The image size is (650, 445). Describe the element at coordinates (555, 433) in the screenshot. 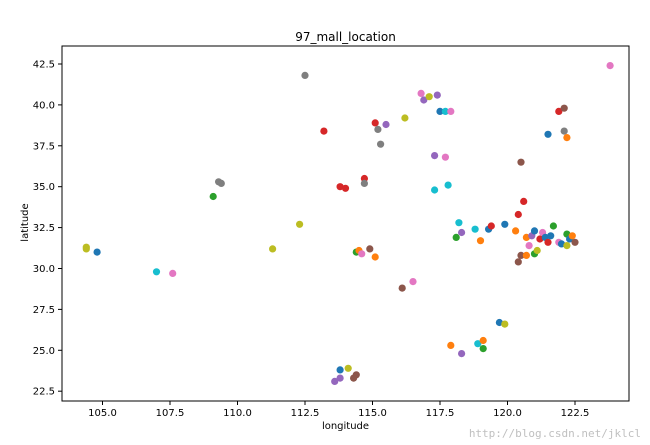

I see `watermark: http://blog.csdn.net/jklcl` at that location.